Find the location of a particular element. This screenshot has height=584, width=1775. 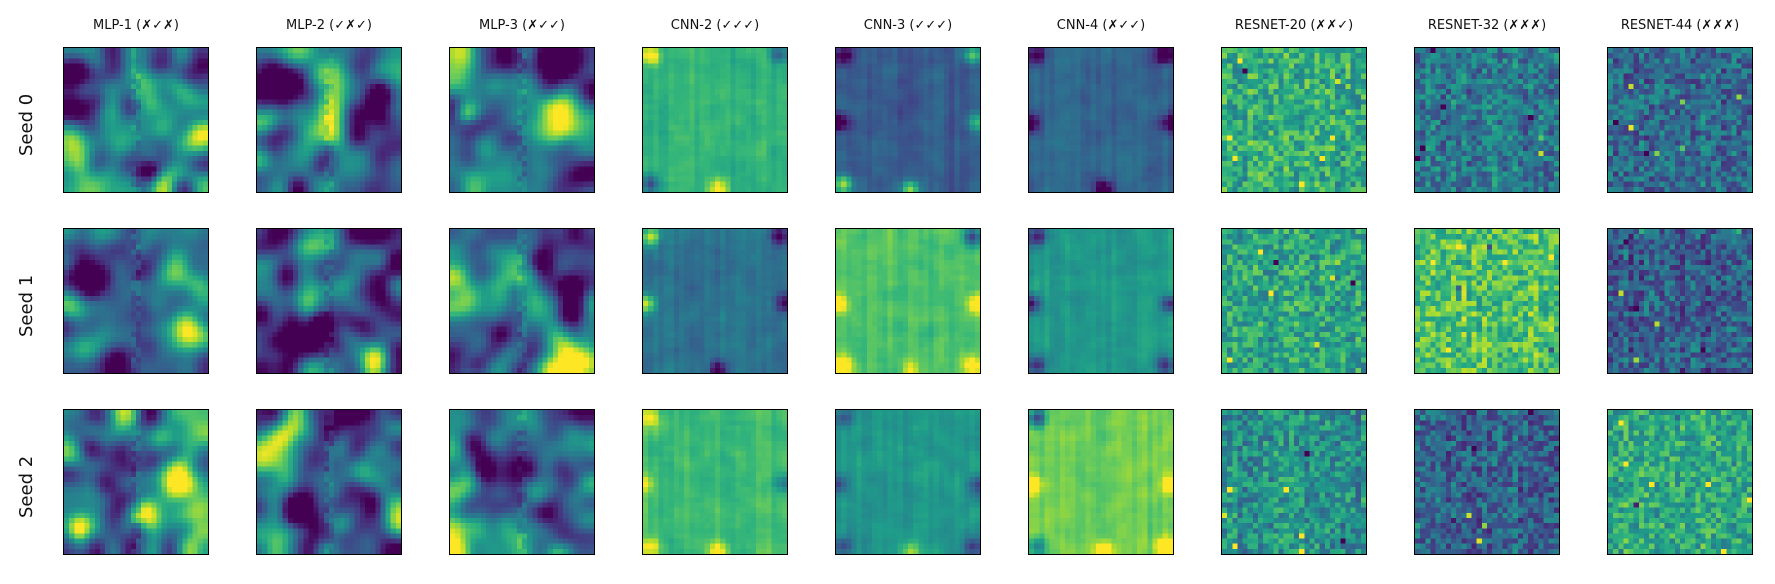

column-title: MLP-3 (✗✓✓) is located at coordinates (522, 25).